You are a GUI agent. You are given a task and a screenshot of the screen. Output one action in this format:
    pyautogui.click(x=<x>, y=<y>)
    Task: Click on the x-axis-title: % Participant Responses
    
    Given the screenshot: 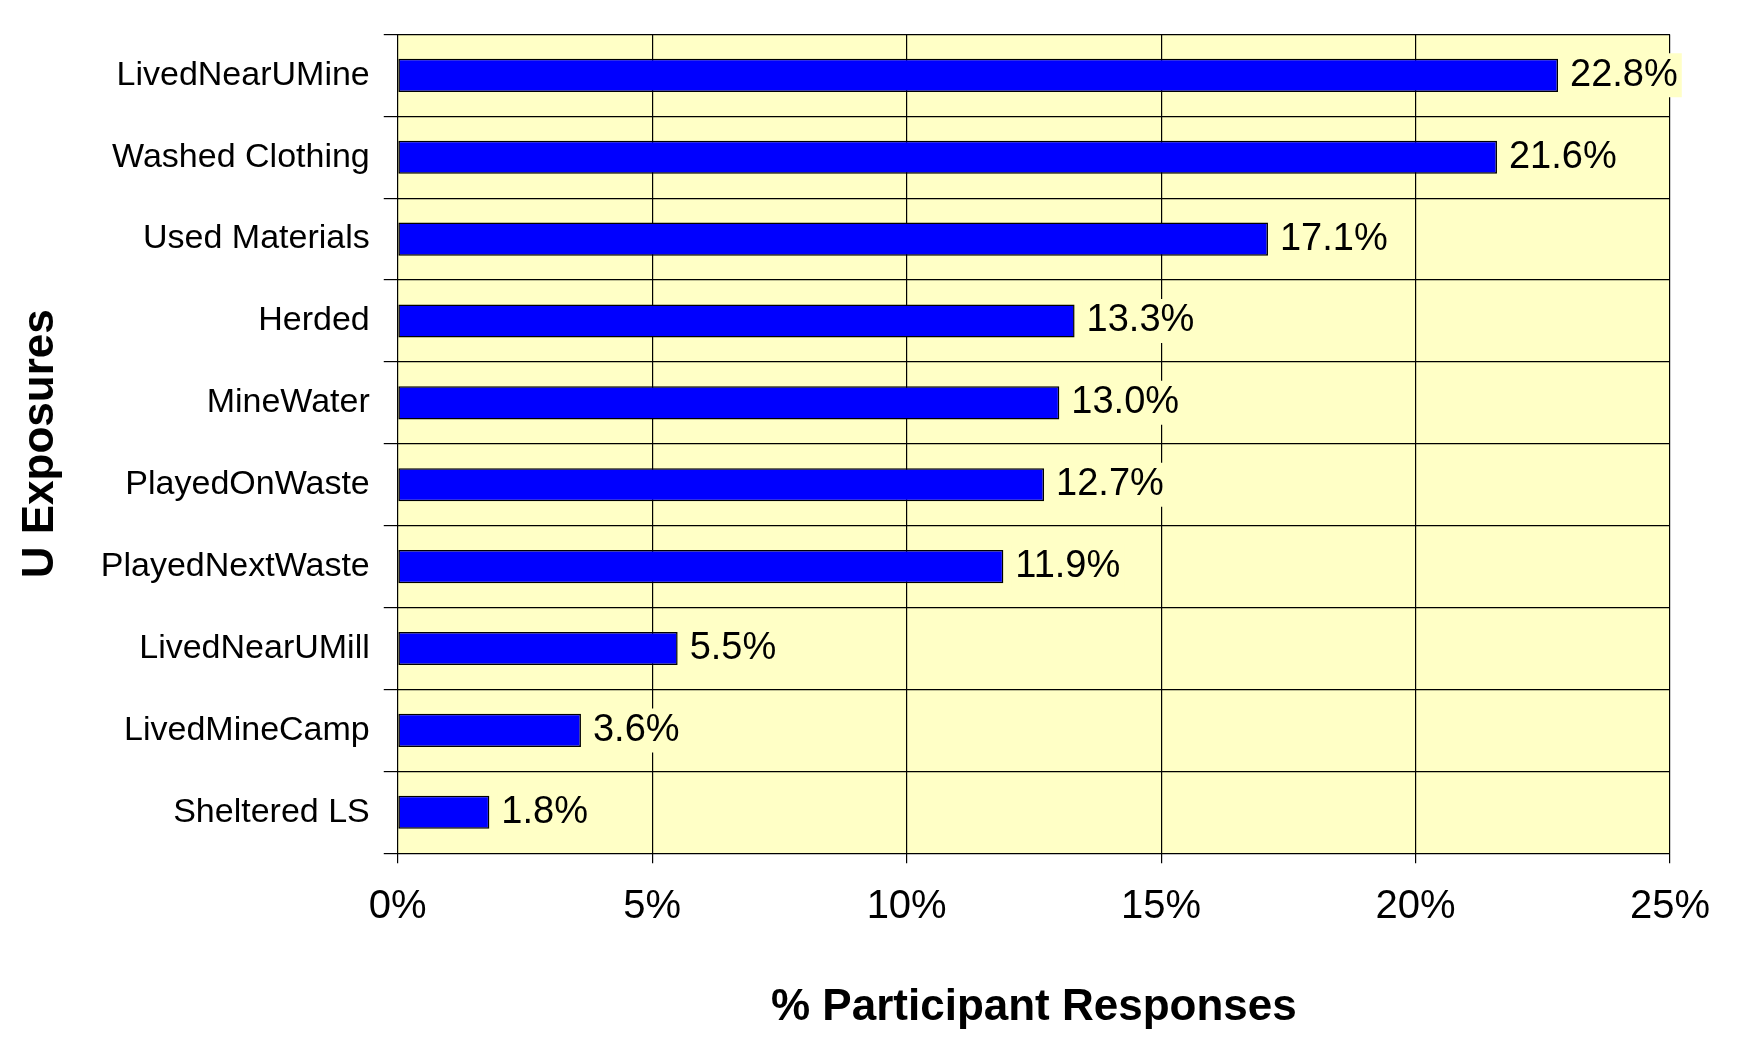 What is the action you would take?
    pyautogui.click(x=1034, y=1004)
    